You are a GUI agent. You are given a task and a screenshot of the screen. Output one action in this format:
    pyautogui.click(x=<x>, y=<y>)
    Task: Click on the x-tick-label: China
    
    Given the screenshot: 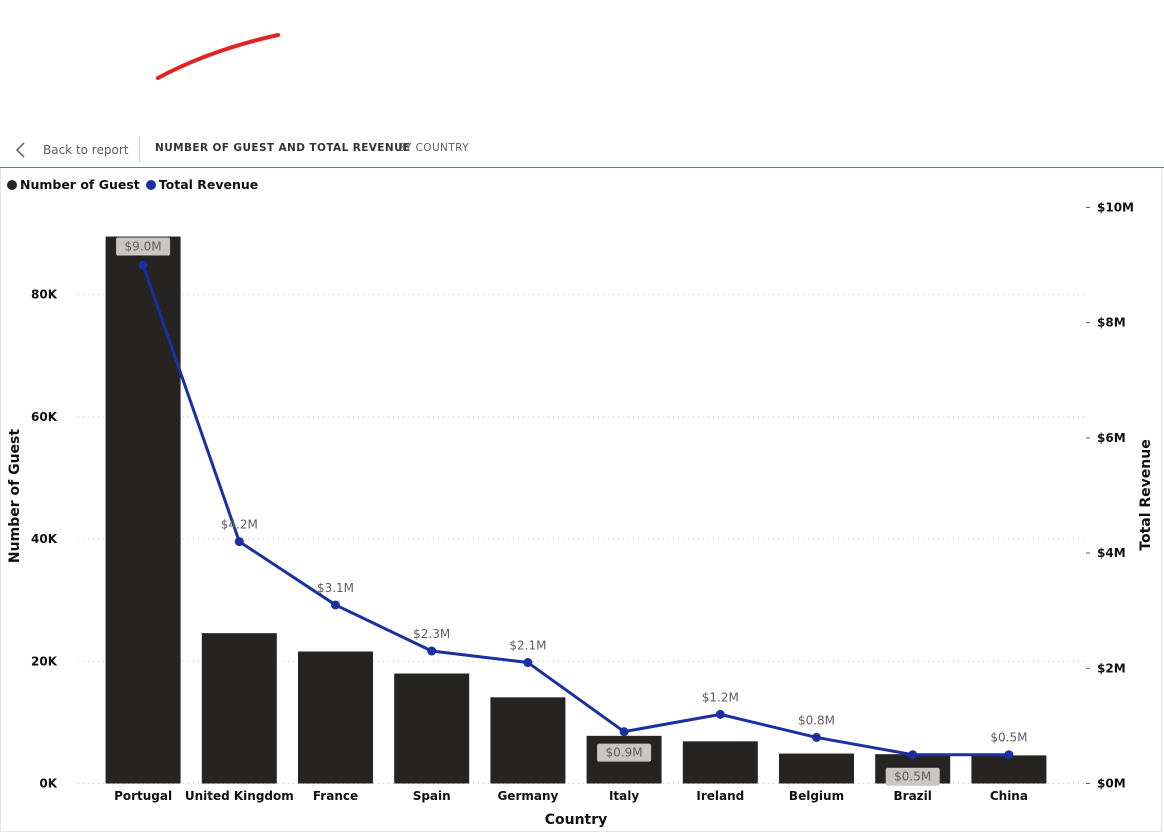 What is the action you would take?
    pyautogui.click(x=1009, y=796)
    